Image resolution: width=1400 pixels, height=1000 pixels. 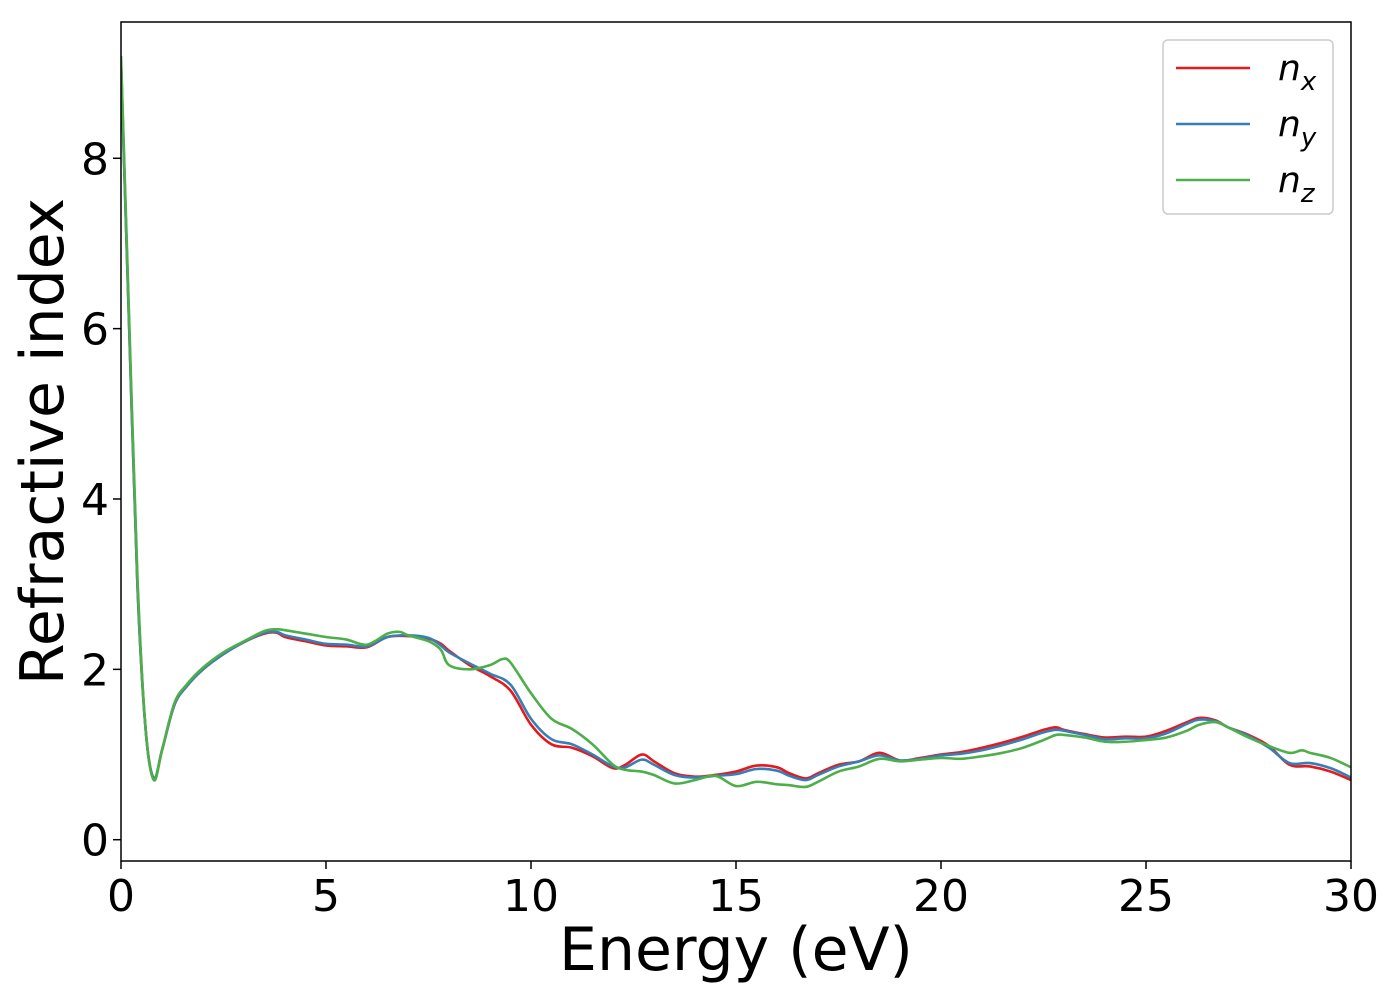 I want to click on legend-box, so click(x=1248, y=127).